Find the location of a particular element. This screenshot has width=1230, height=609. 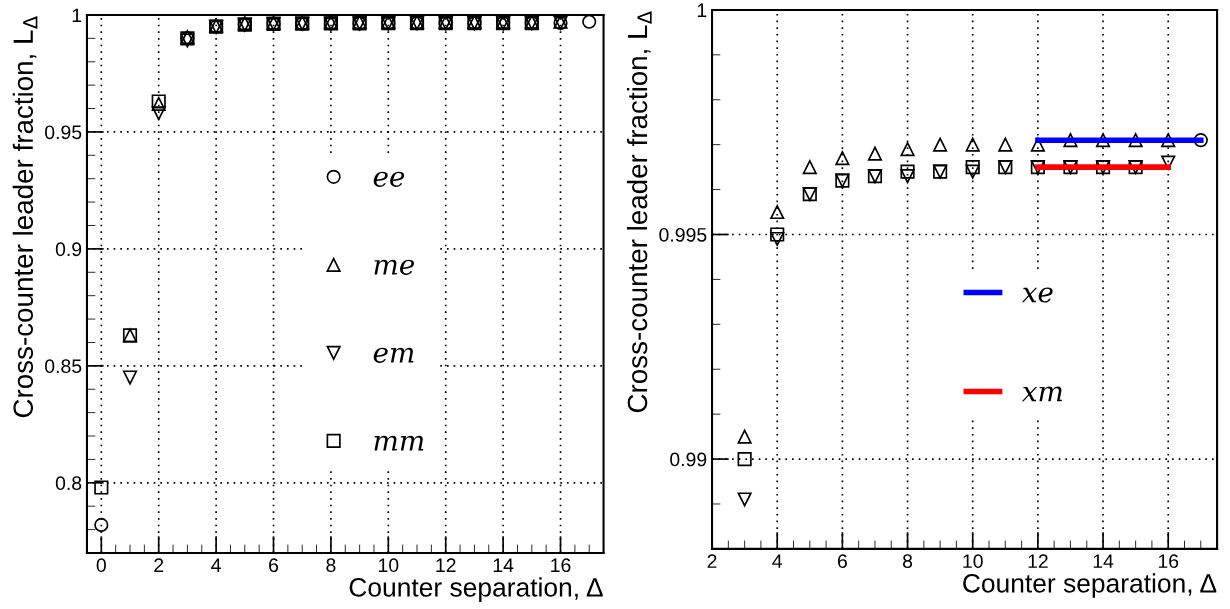

y-tick-label: 0.9 is located at coordinates (68, 249).